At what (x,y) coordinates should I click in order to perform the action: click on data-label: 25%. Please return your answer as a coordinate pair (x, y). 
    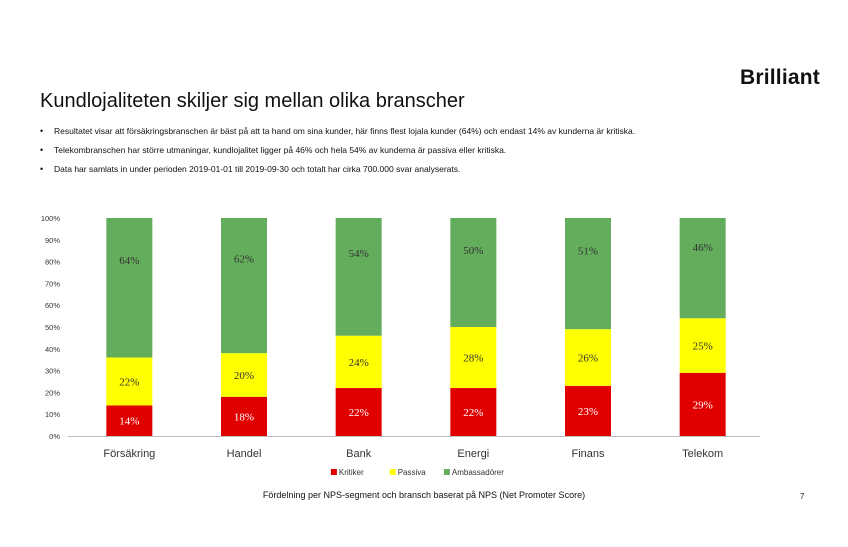
    Looking at the image, I should click on (703, 347).